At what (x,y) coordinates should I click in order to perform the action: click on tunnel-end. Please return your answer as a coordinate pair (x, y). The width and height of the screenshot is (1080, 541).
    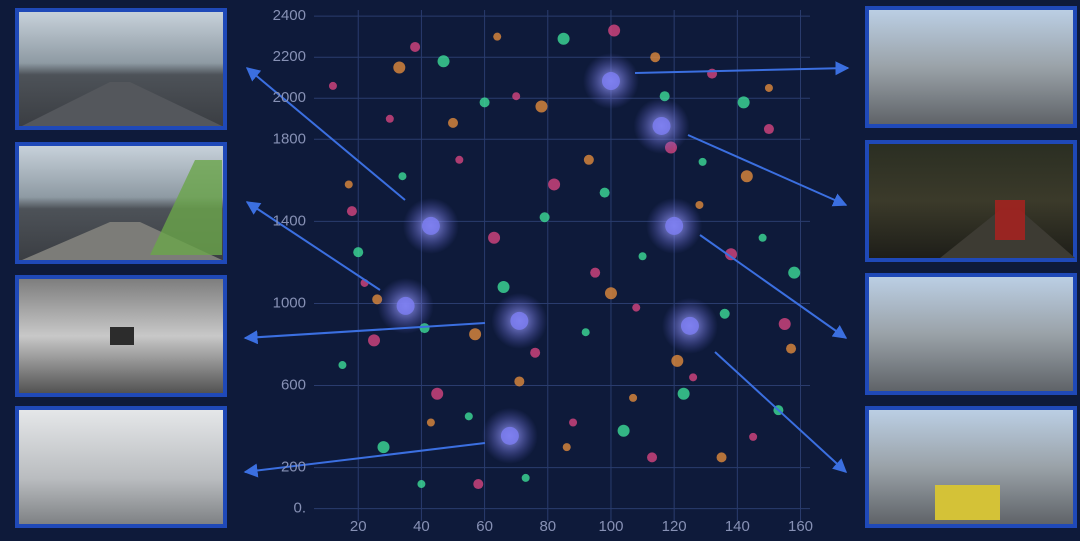
    Looking at the image, I should click on (122, 336).